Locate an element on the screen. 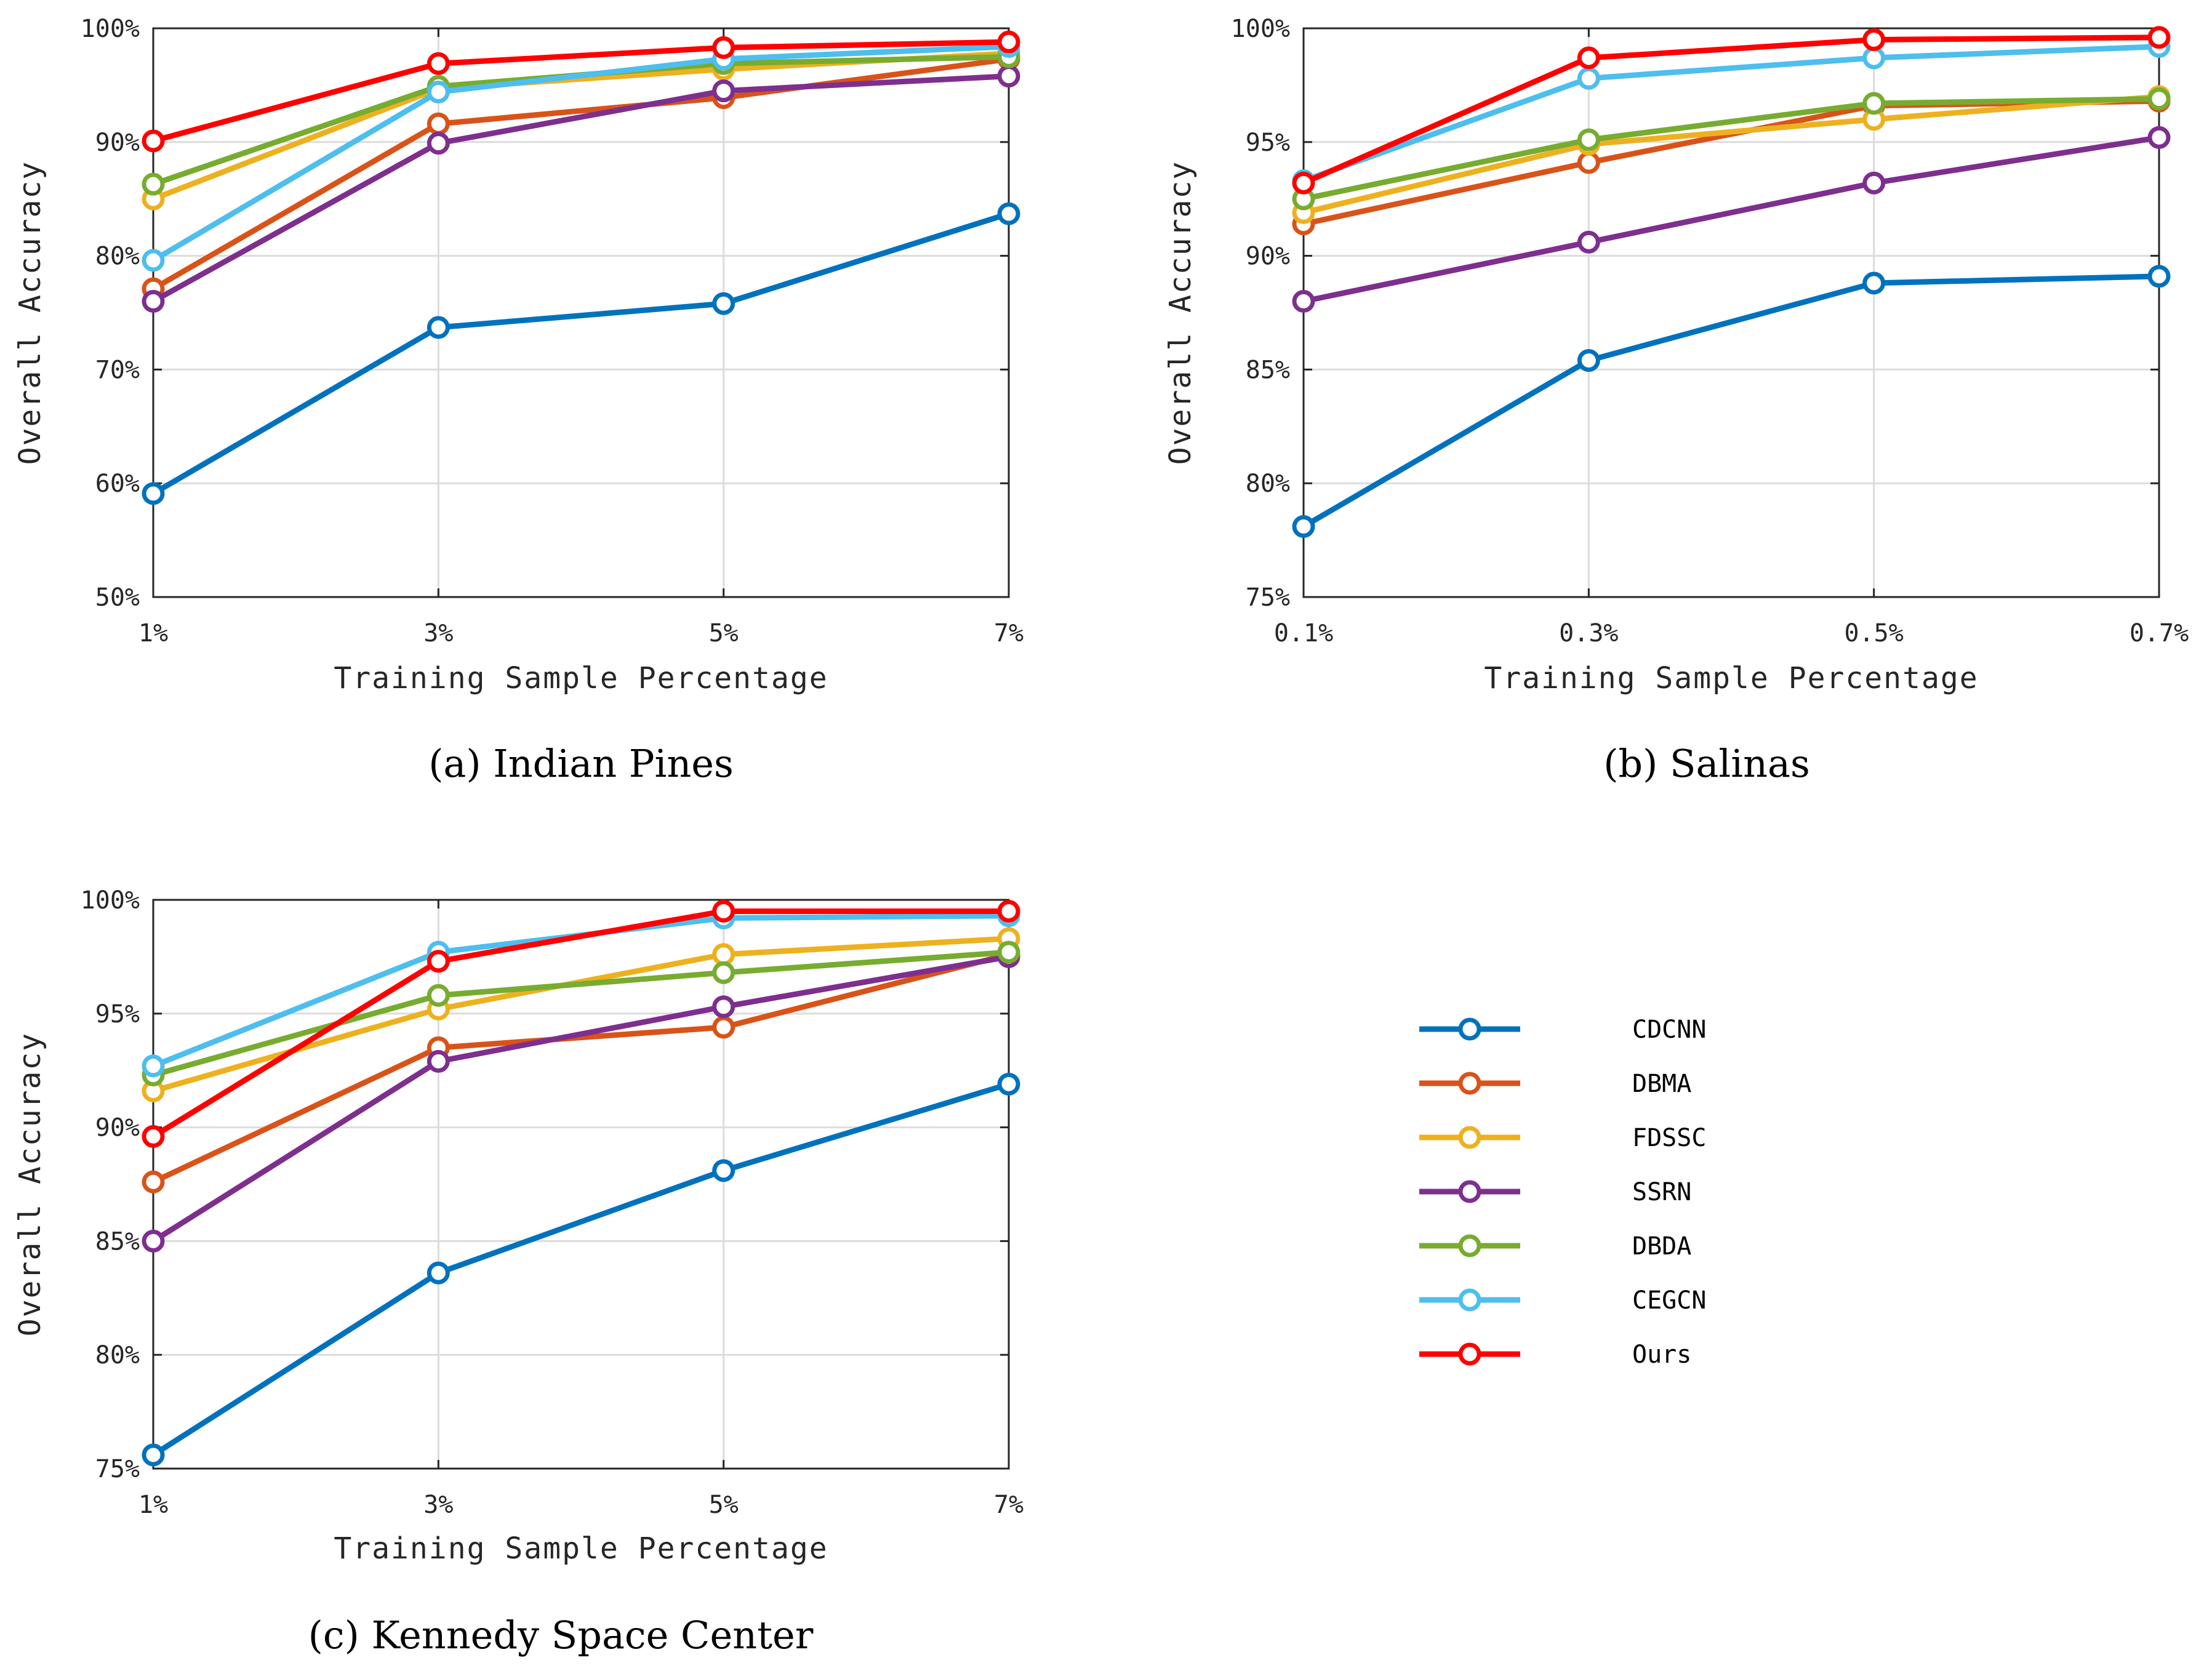 This screenshot has width=2212, height=1668. panel-caption: (a) Indian Pines is located at coordinates (581, 763).